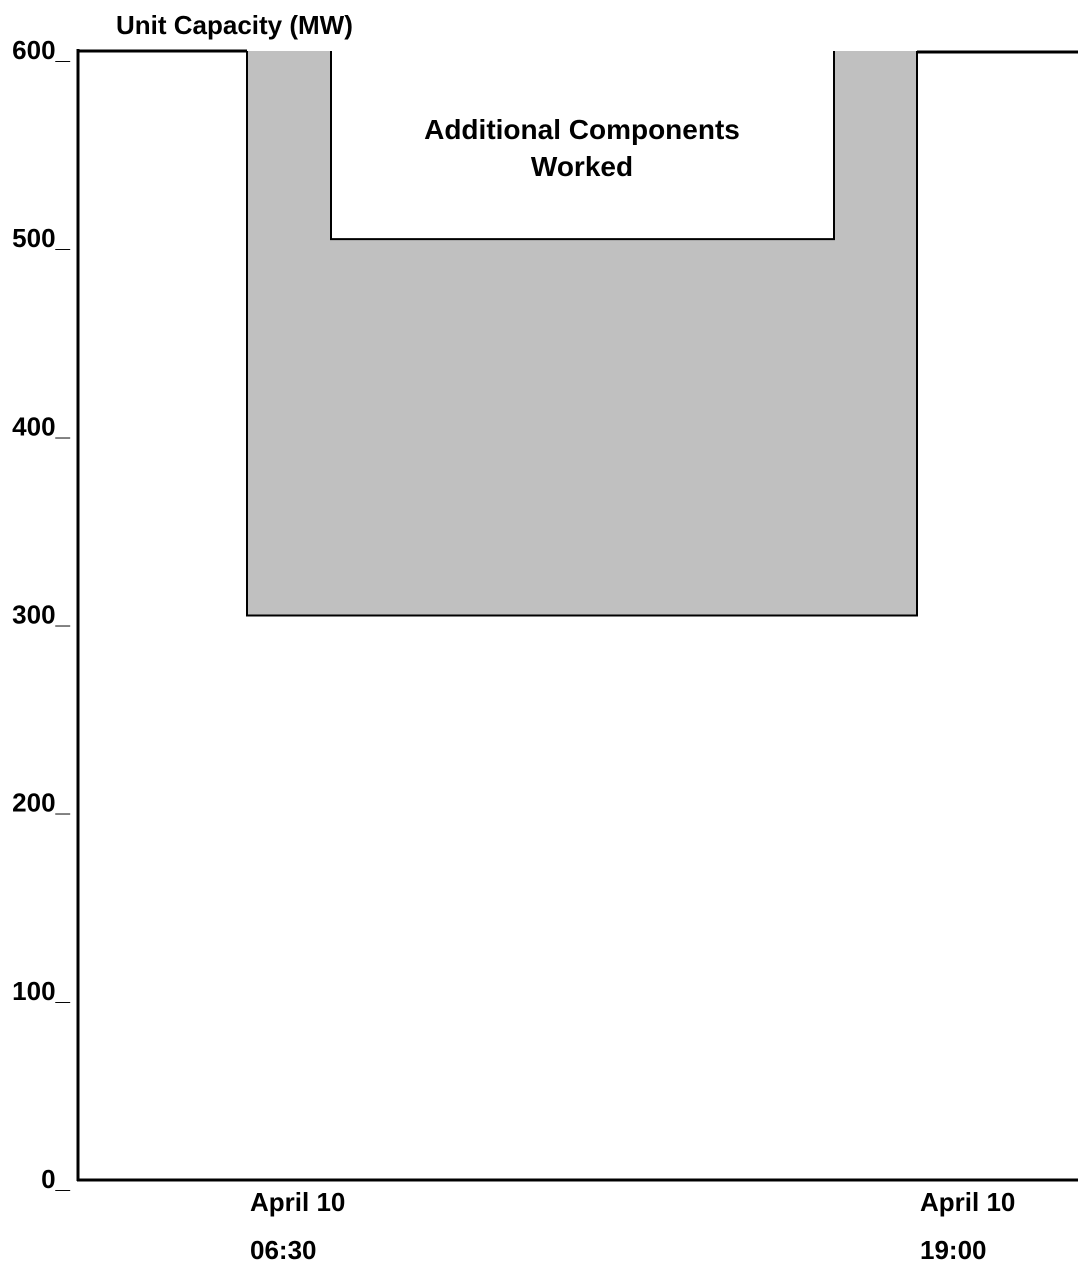 Image resolution: width=1078 pixels, height=1266 pixels. Describe the element at coordinates (582, 166) in the screenshot. I see `annotation-line-2: Worked` at that location.